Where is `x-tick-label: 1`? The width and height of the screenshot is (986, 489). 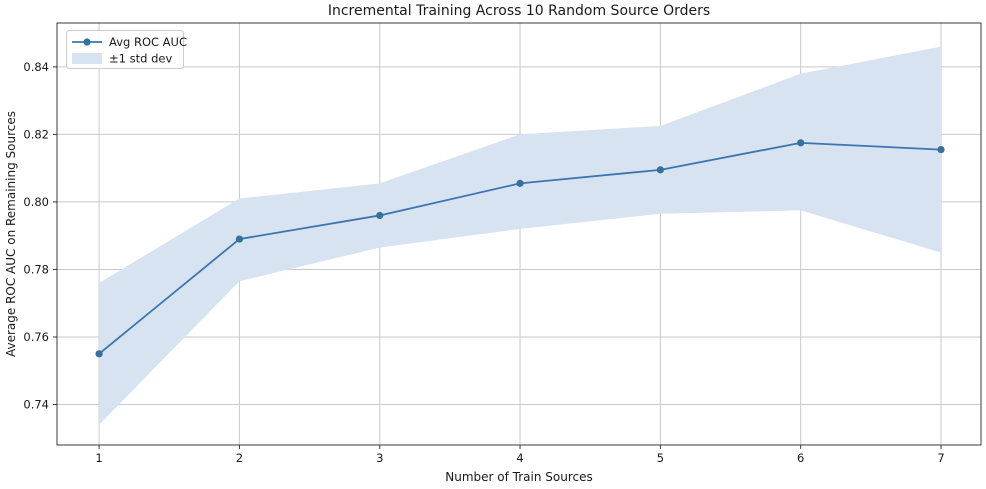 x-tick-label: 1 is located at coordinates (98, 458).